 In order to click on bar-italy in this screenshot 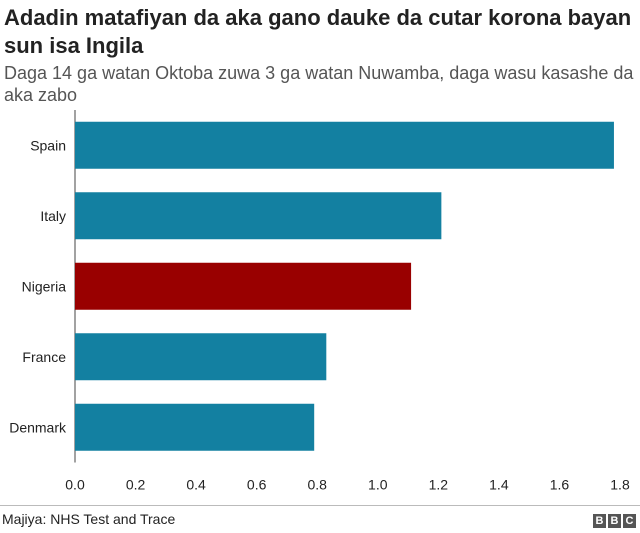, I will do `click(258, 216)`.